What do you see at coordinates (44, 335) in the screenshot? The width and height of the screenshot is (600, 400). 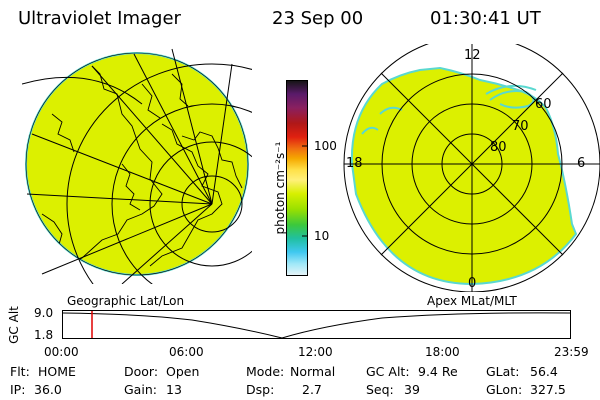 I see `alt-tick-1-8: 1.8` at bounding box center [44, 335].